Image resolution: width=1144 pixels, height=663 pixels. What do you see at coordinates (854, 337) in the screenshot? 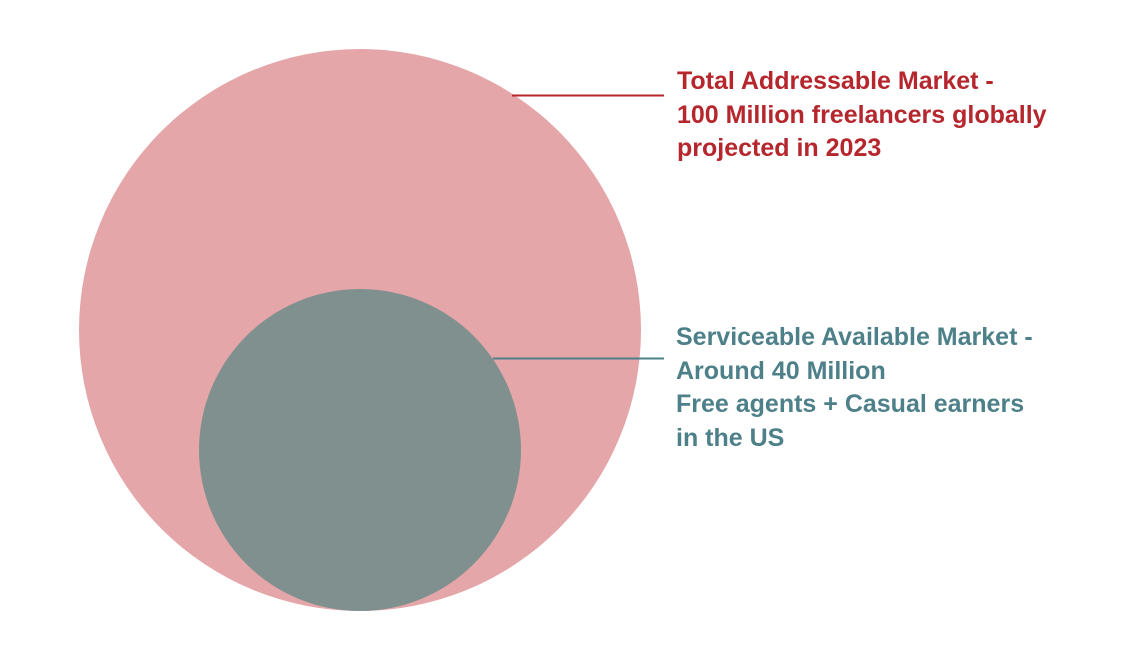
I see `sam-label-line-1: Serviceable Available Market -` at bounding box center [854, 337].